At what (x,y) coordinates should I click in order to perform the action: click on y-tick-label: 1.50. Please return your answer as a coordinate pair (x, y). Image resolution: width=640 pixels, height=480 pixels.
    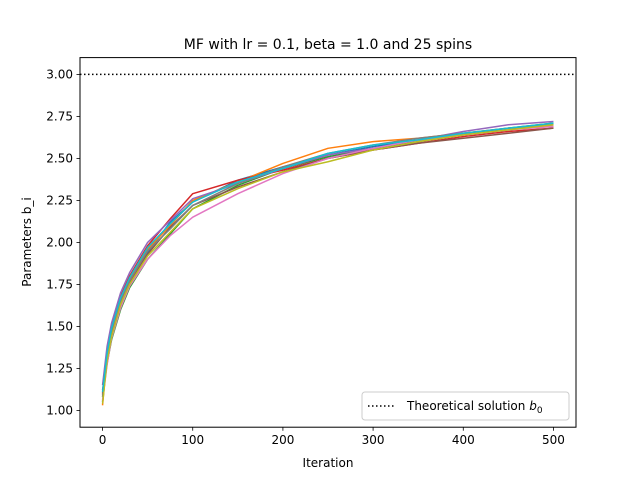
    Looking at the image, I should click on (59, 327).